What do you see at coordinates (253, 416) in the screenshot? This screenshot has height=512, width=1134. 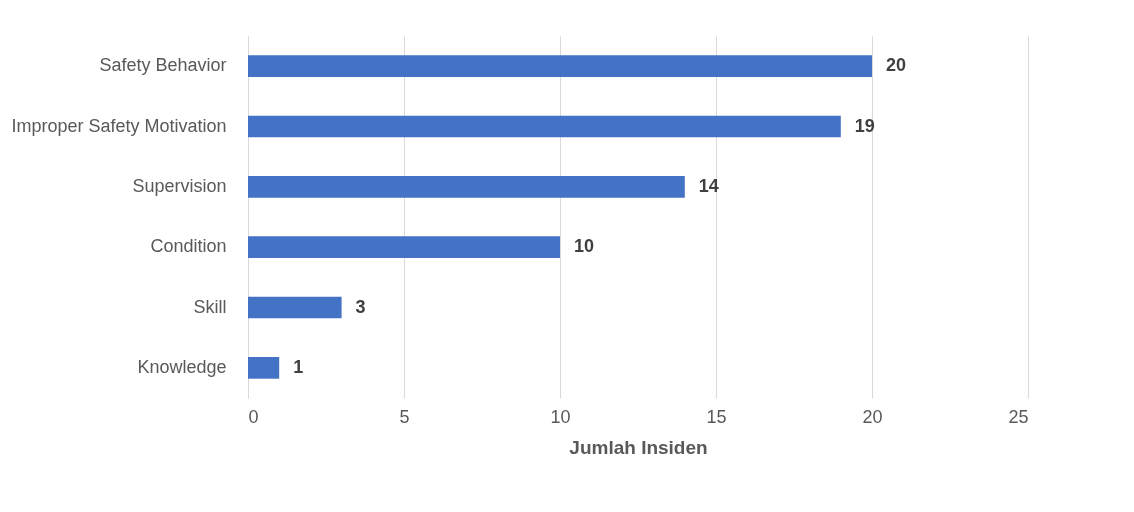 I see `x-tick-label: 0` at bounding box center [253, 416].